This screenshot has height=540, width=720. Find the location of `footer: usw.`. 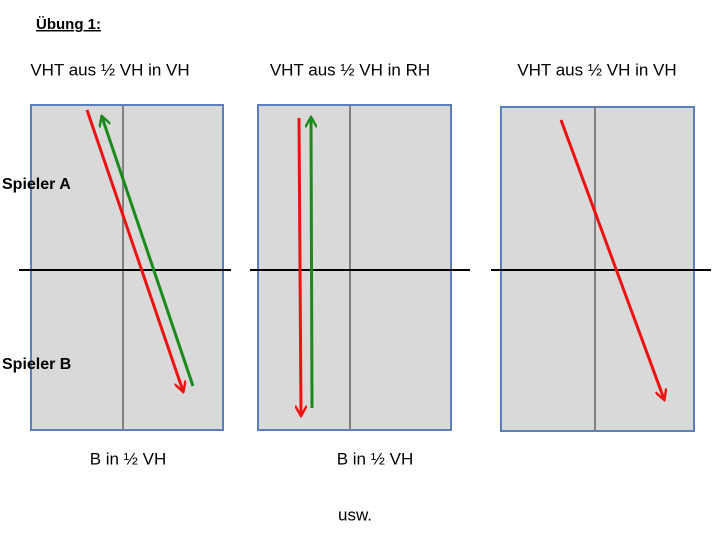

footer: usw. is located at coordinates (355, 514).